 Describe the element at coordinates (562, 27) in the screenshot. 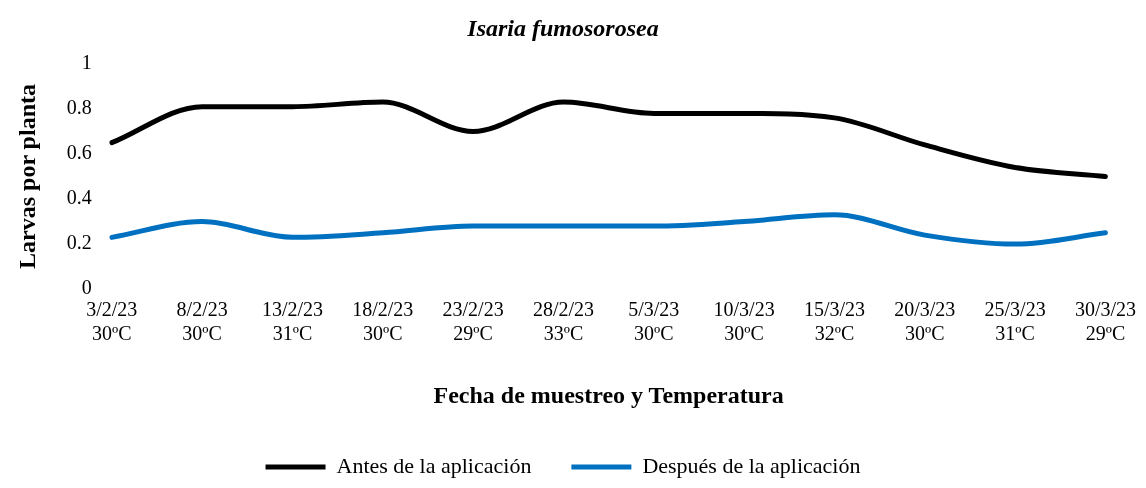

I see `chart-title: Isaria fumosorosea` at that location.